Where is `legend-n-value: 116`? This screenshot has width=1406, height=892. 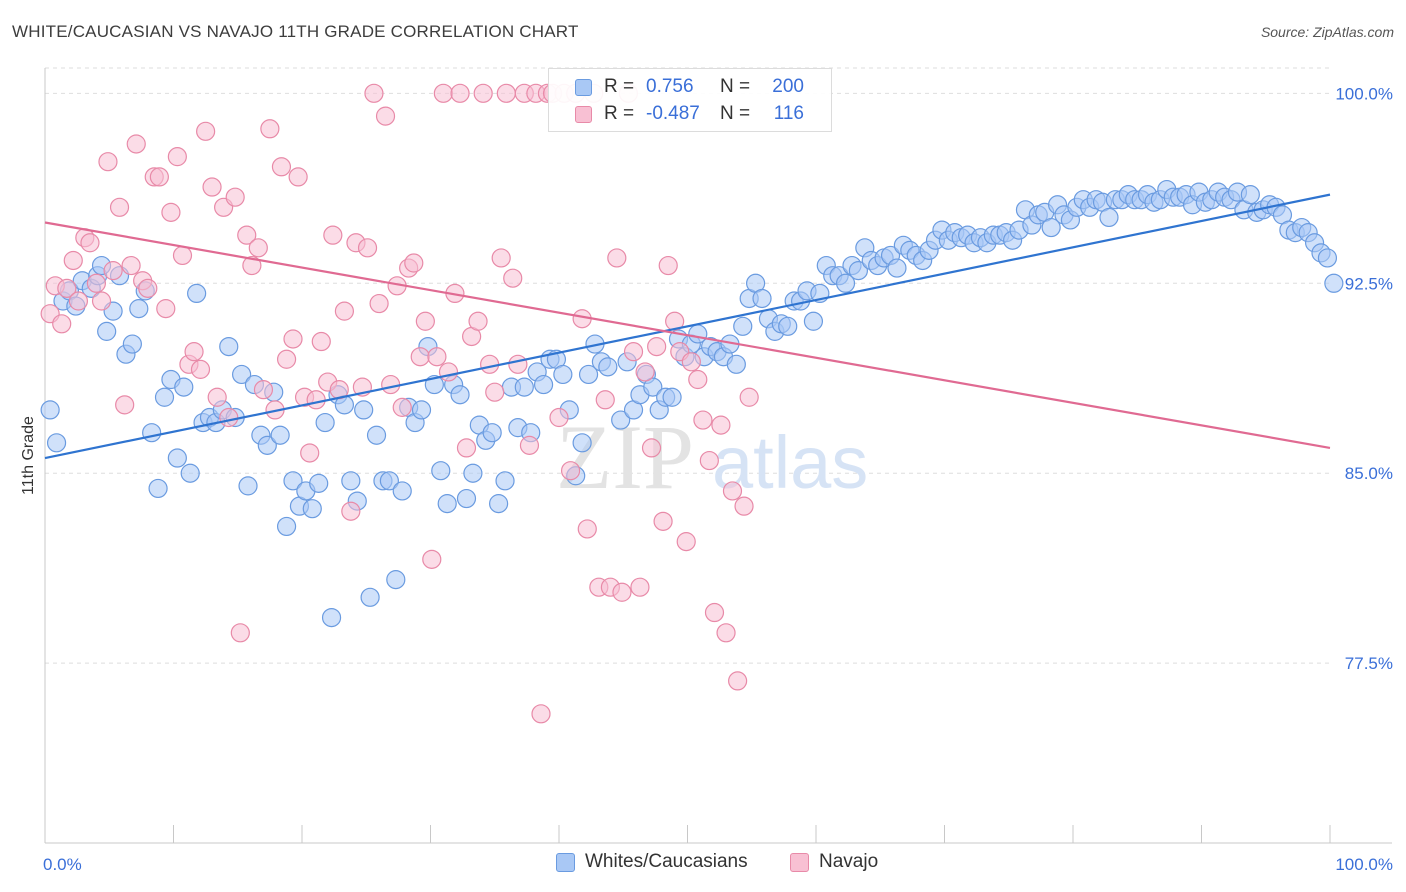
legend-n-value: 116 is located at coordinates (788, 113).